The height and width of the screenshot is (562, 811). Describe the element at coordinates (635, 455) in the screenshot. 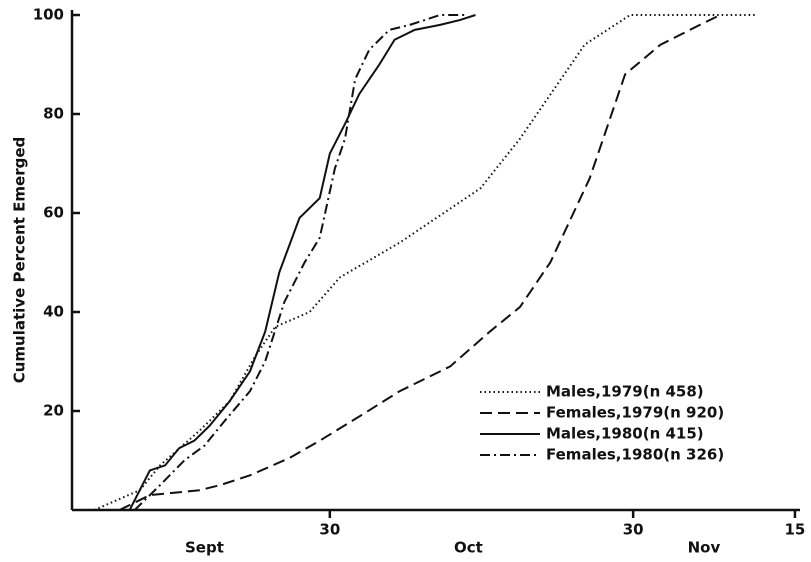

I see `legend-label: Females,1980(n 326)` at that location.